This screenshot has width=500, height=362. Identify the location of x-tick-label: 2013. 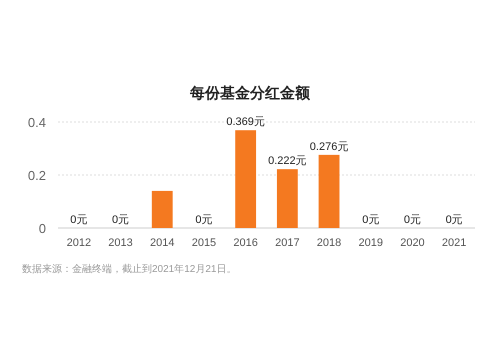
(120, 243).